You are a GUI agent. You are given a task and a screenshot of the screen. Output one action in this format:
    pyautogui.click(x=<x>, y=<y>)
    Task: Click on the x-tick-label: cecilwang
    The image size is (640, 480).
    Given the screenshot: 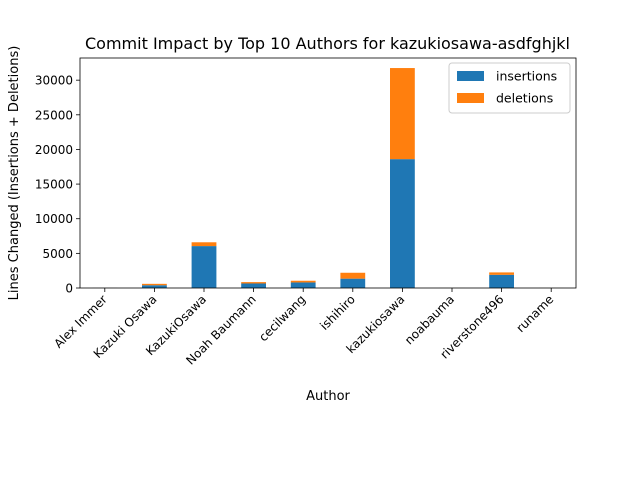 What is the action you would take?
    pyautogui.click(x=282, y=318)
    